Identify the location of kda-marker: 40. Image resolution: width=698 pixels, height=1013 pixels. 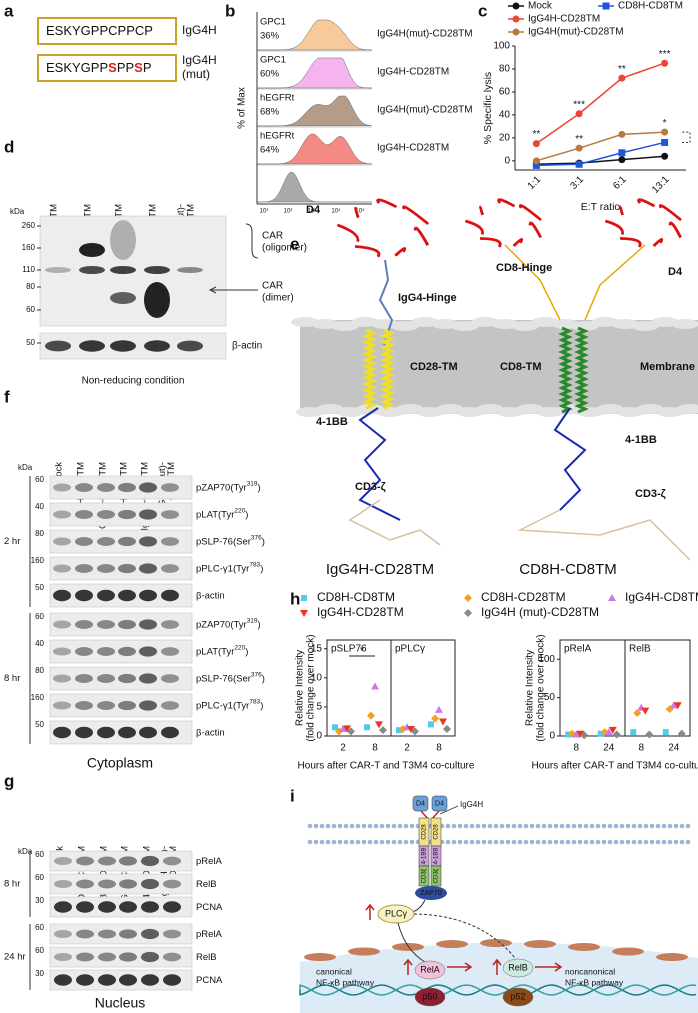
(39, 643).